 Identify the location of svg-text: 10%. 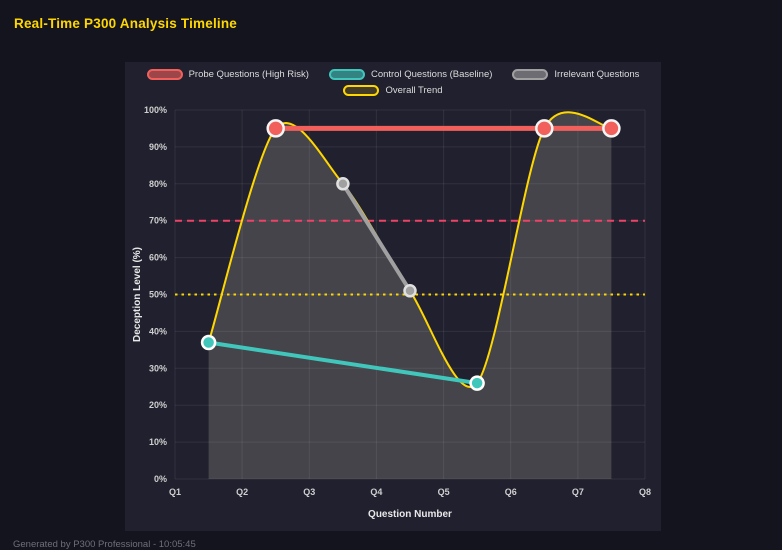
(158, 442).